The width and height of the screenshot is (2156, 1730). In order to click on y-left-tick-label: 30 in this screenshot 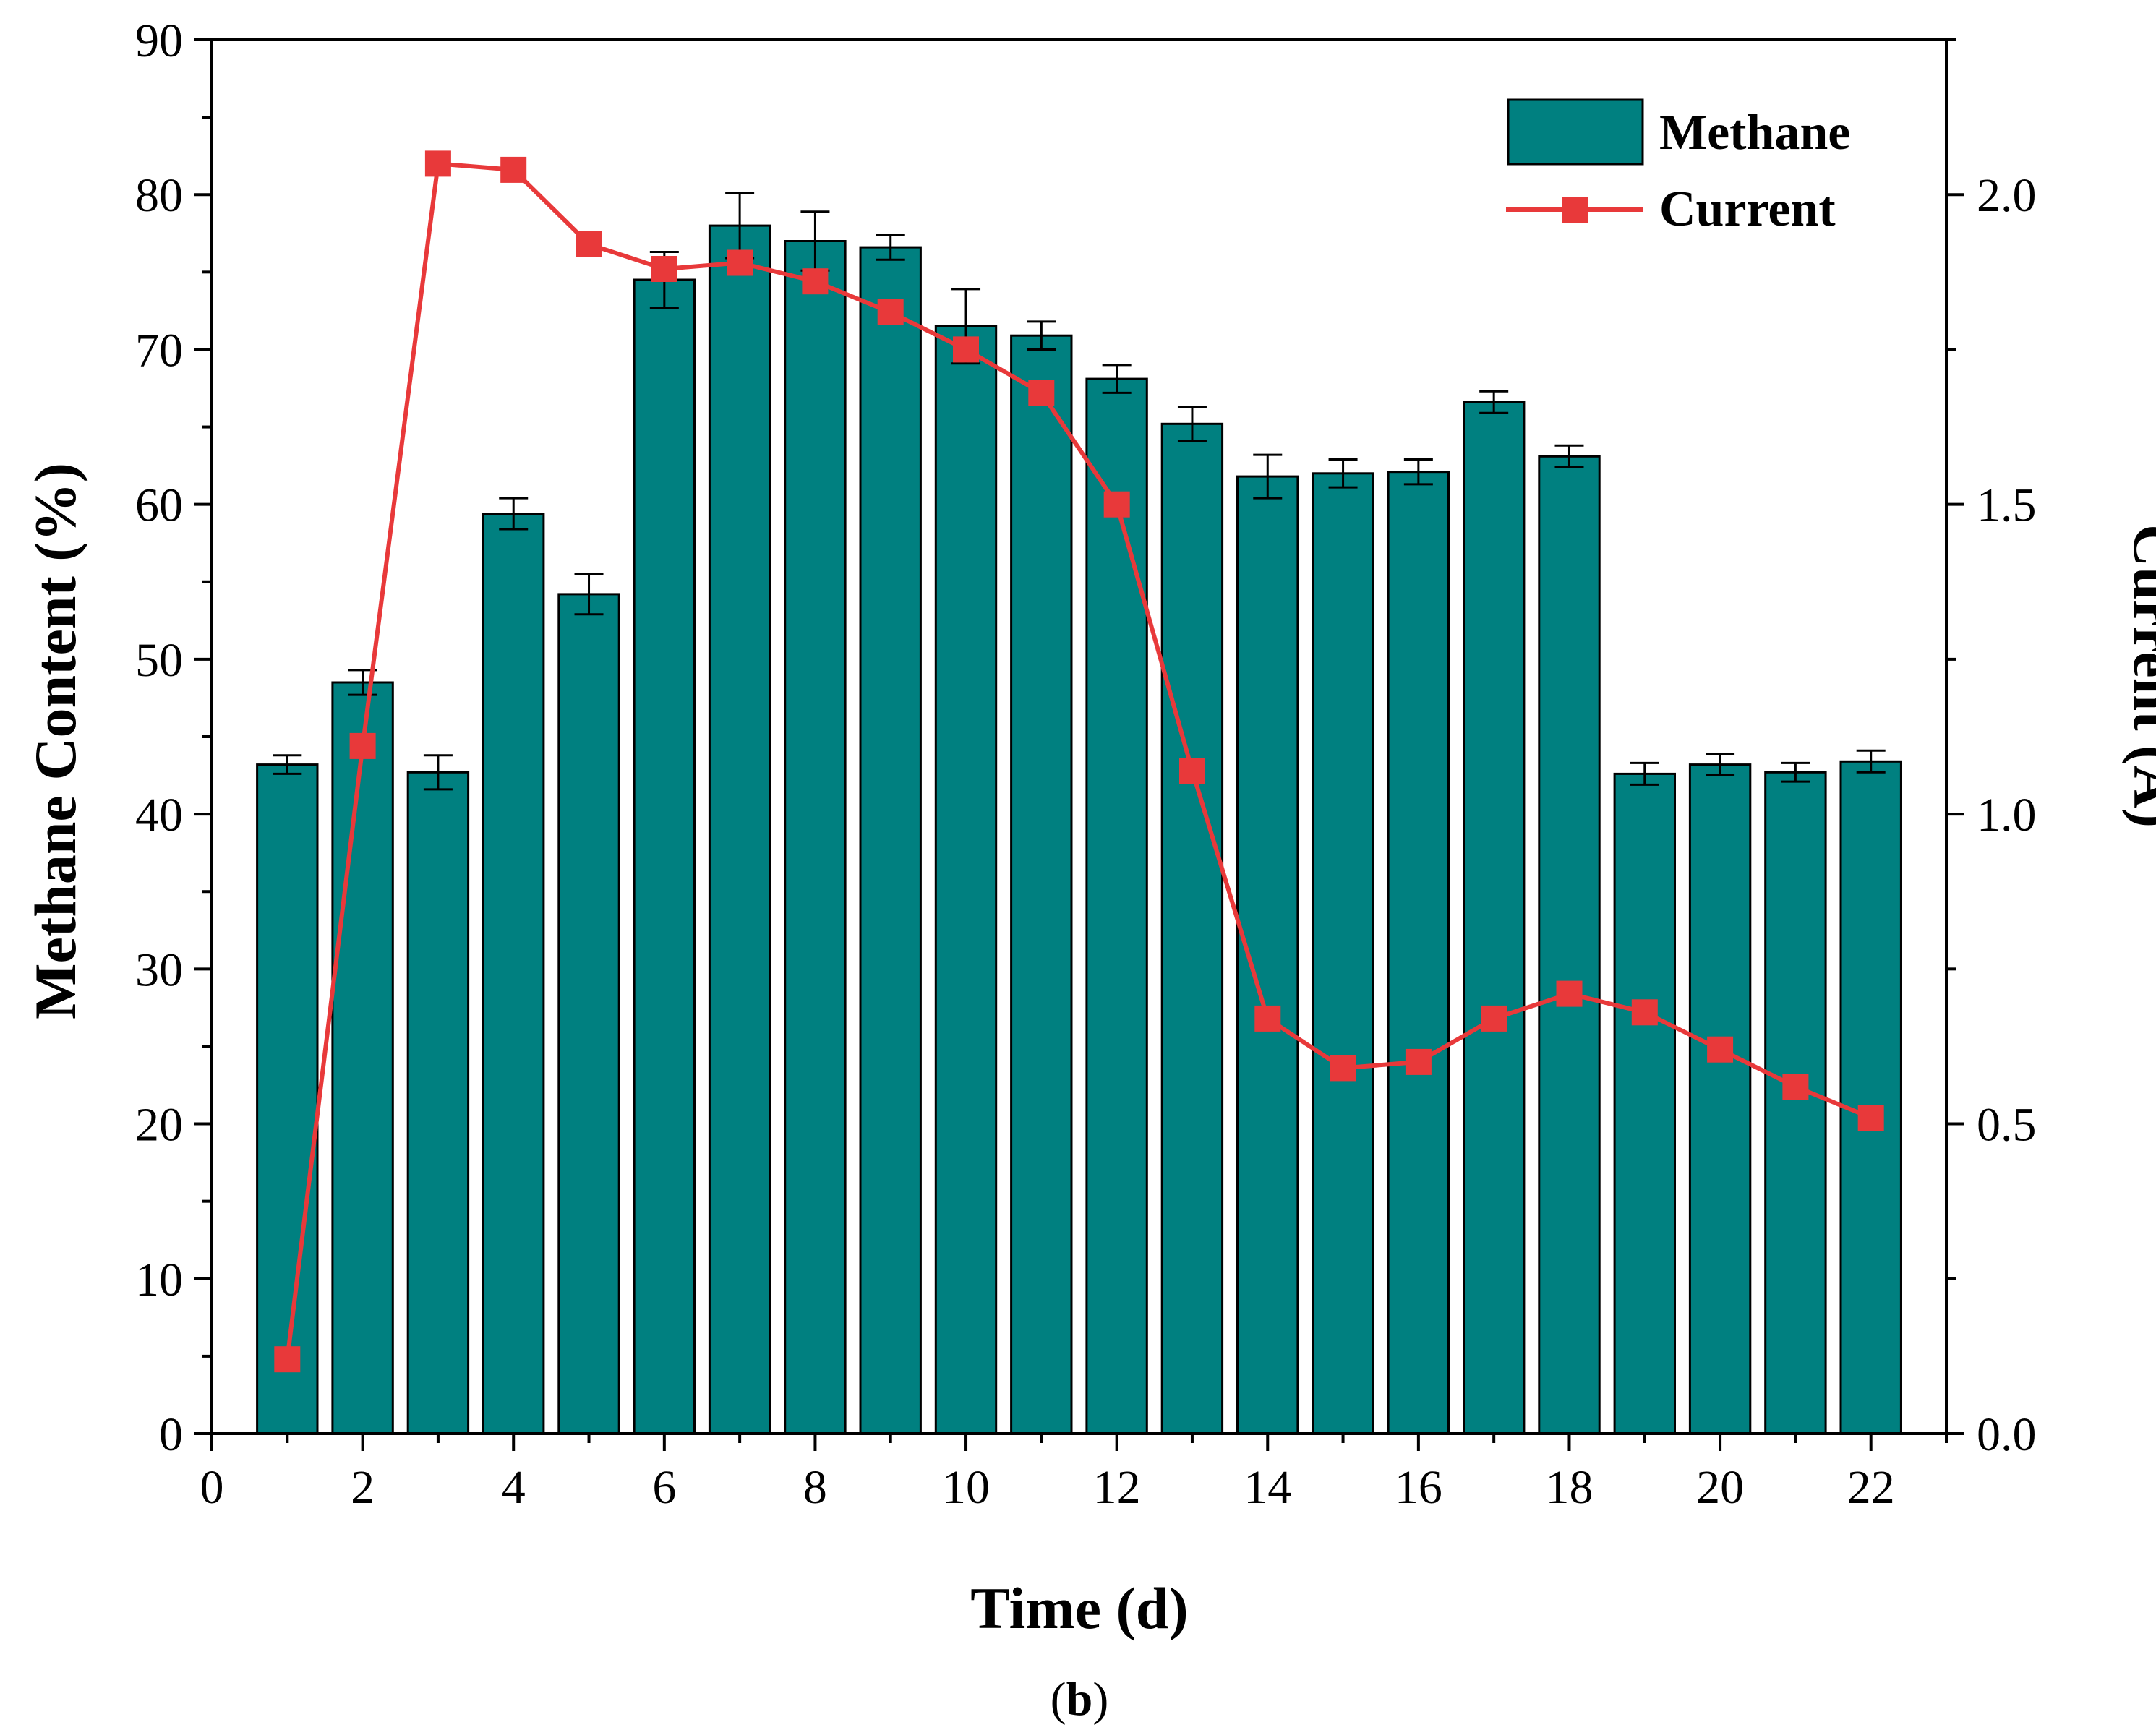, I will do `click(159, 970)`.